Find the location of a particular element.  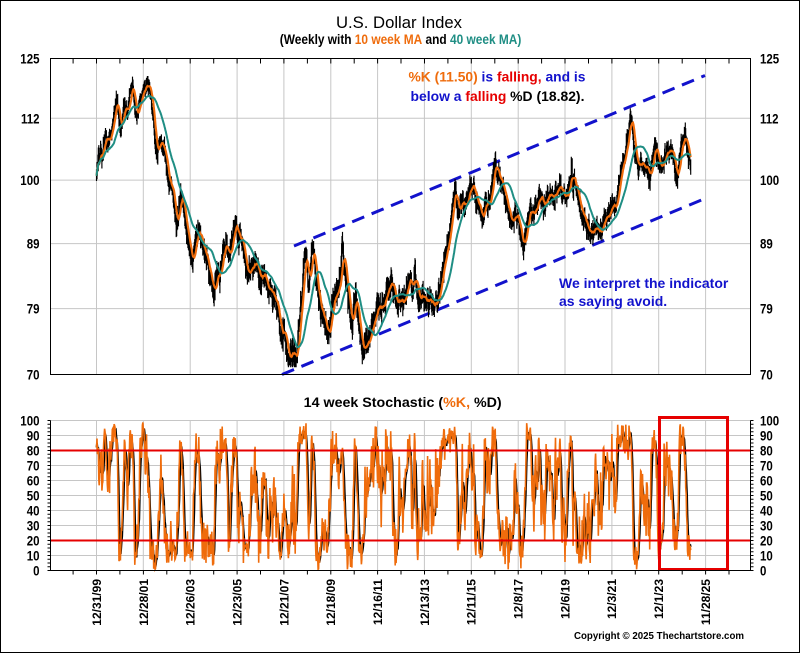

svg-text: We interpret the indicator is located at coordinates (644, 283).